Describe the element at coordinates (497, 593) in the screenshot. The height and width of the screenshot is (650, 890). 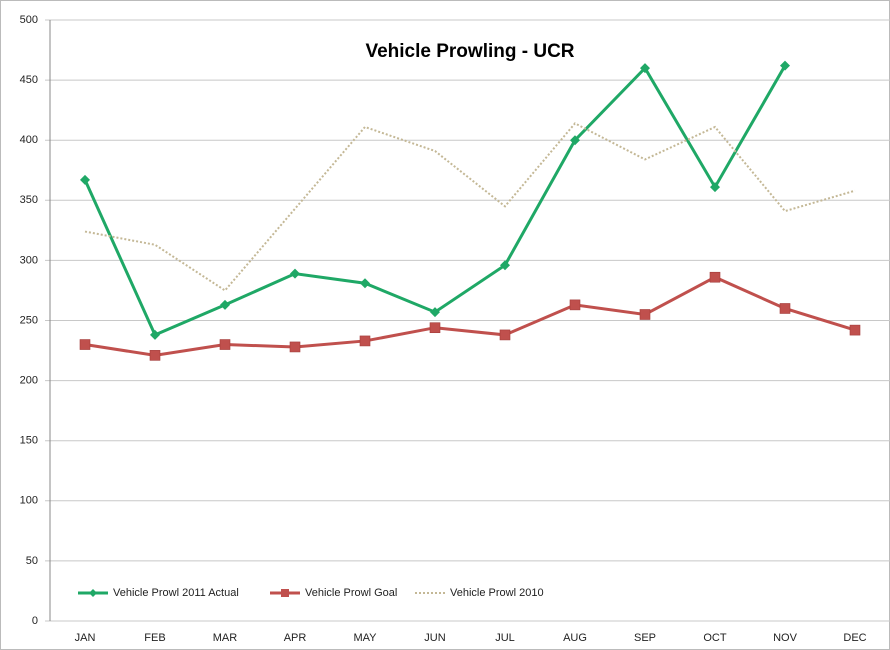
I see `legend-label: Vehicle Prowl 2010` at that location.